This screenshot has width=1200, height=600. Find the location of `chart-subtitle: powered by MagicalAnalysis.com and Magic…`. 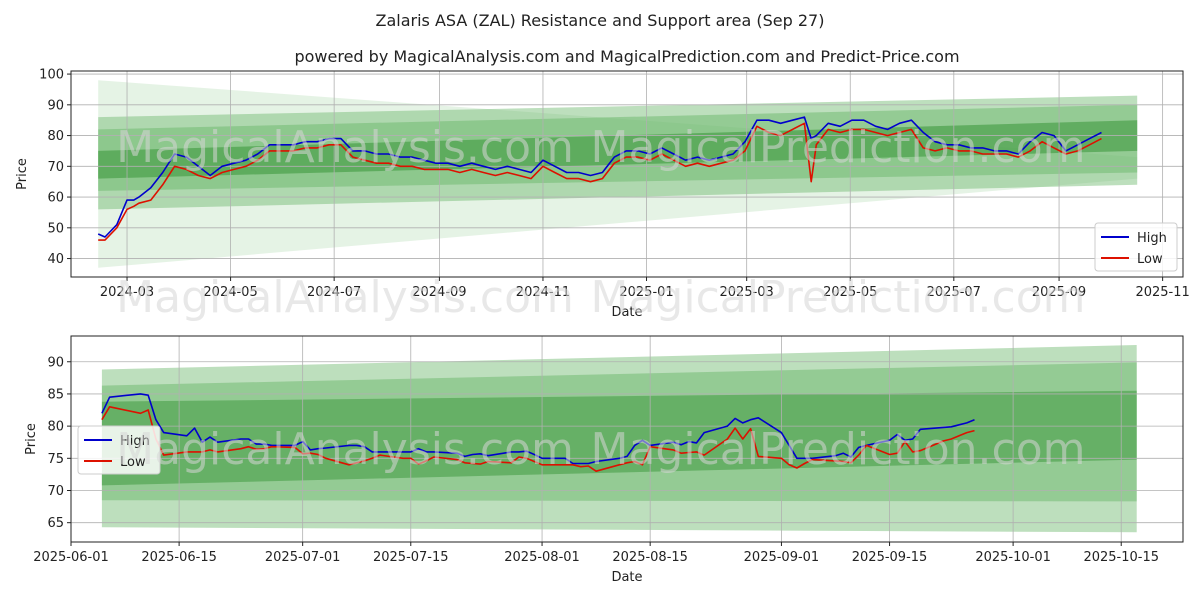

chart-subtitle: powered by MagicalAnalysis.com and Magic… is located at coordinates (626, 56).